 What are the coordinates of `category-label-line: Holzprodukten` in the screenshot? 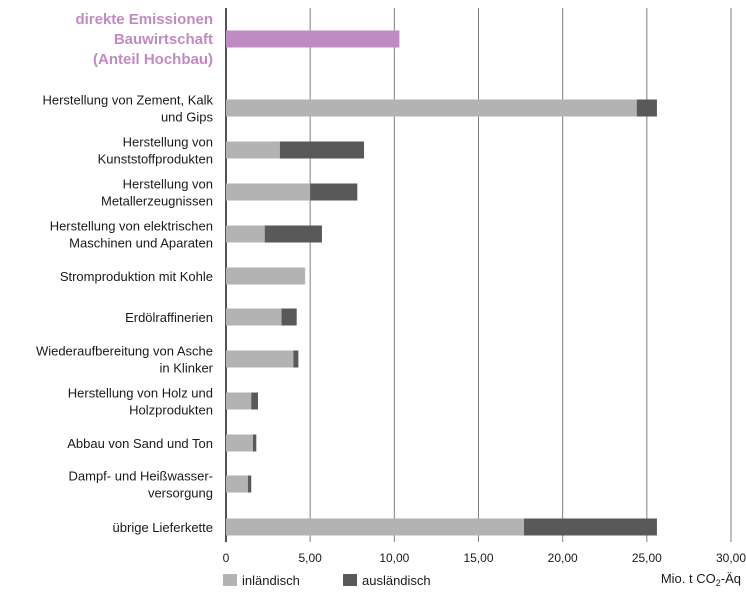 It's located at (171, 410).